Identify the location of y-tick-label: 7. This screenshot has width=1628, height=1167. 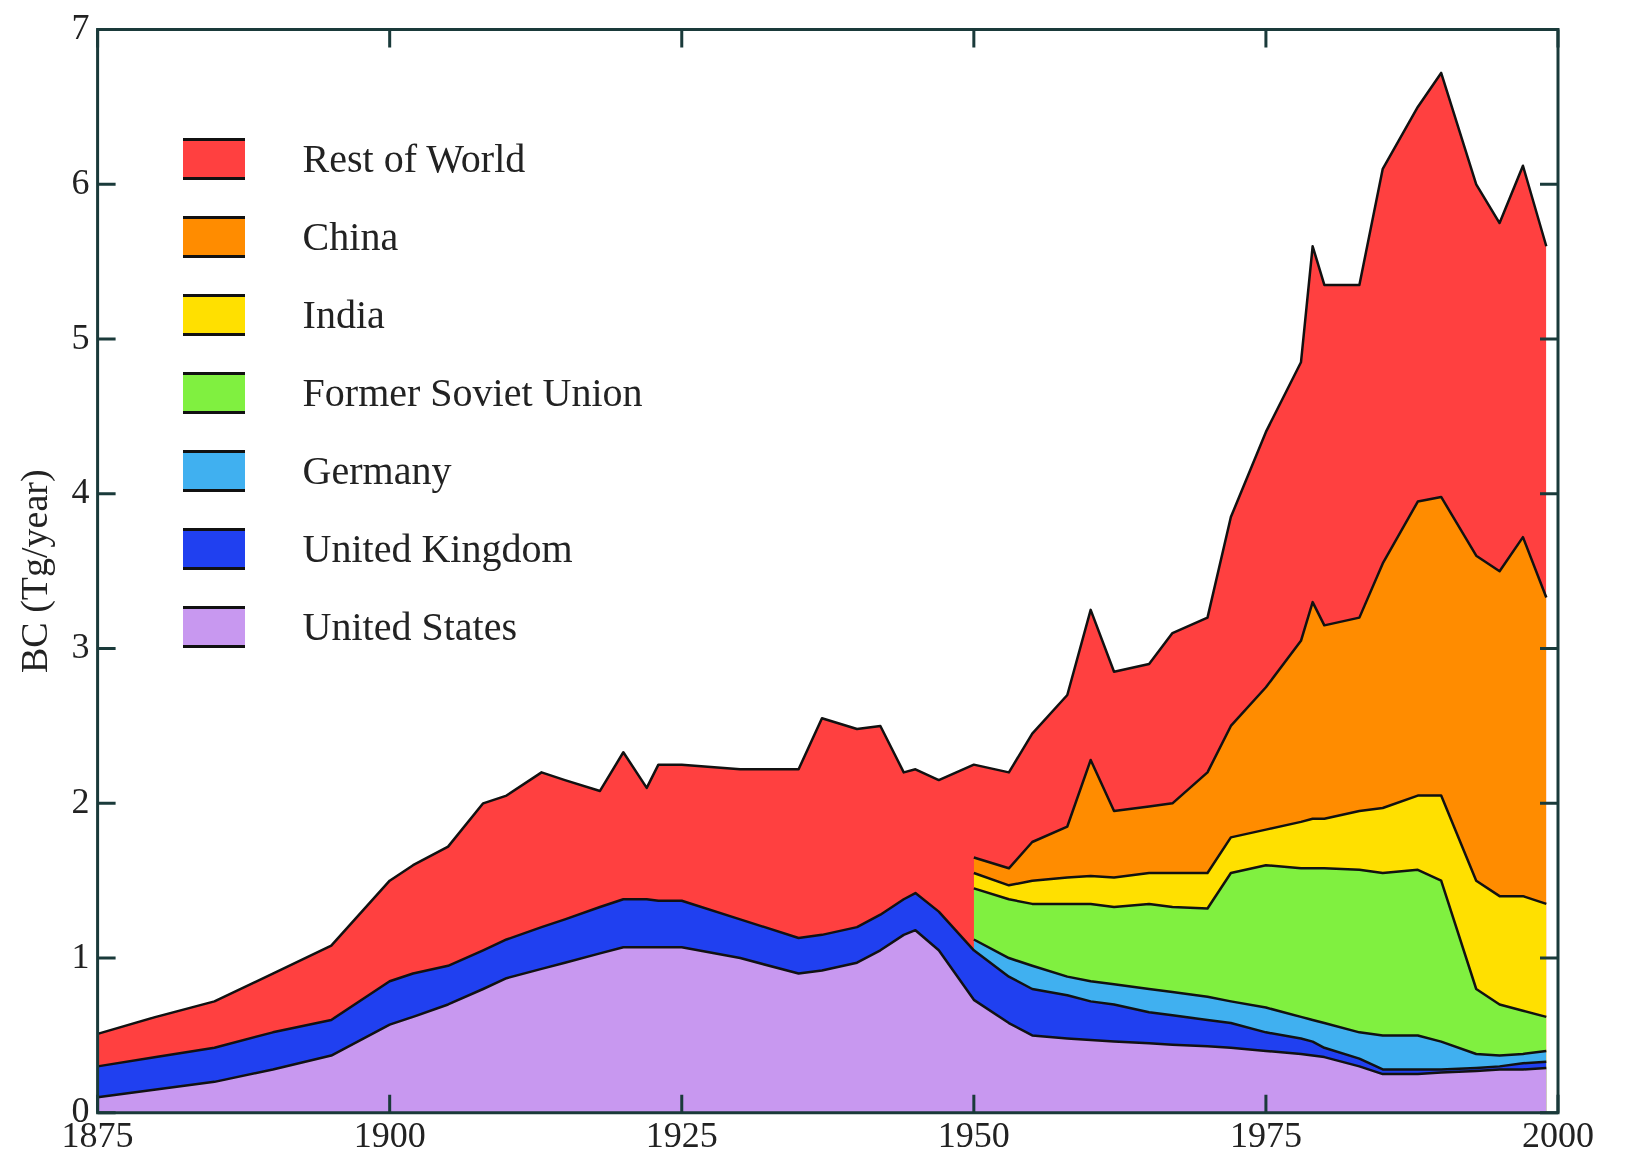
(80, 27).